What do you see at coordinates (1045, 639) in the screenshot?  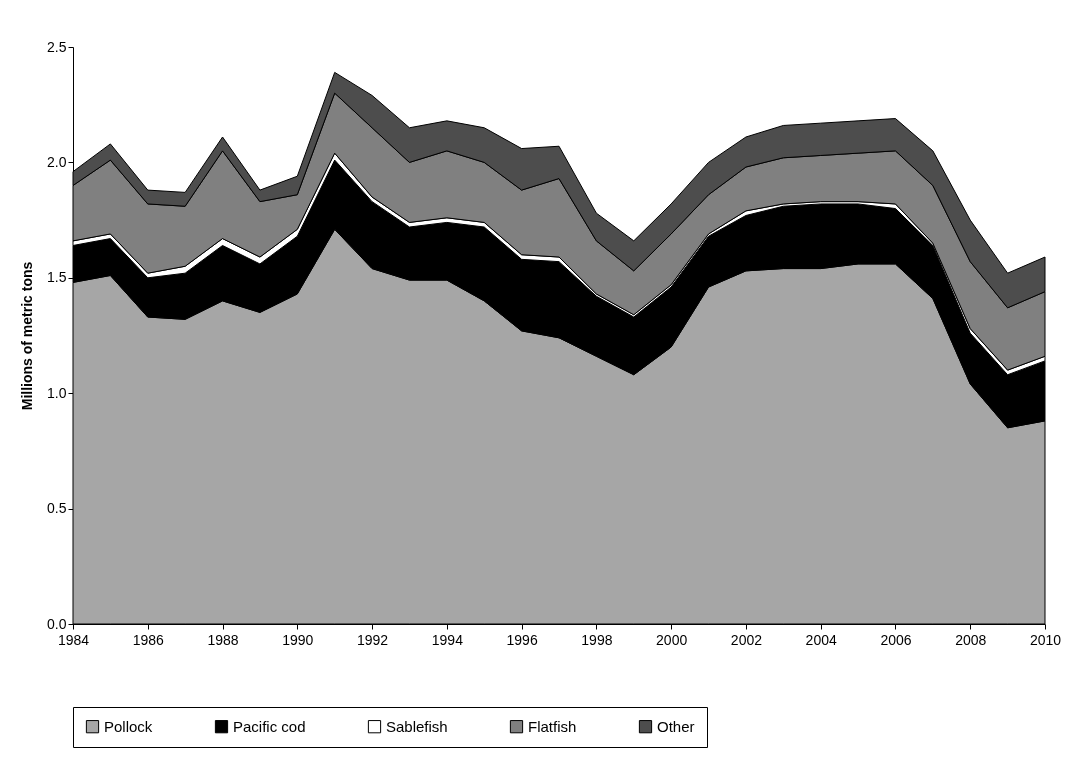 I see `x-tick-label: 2010` at bounding box center [1045, 639].